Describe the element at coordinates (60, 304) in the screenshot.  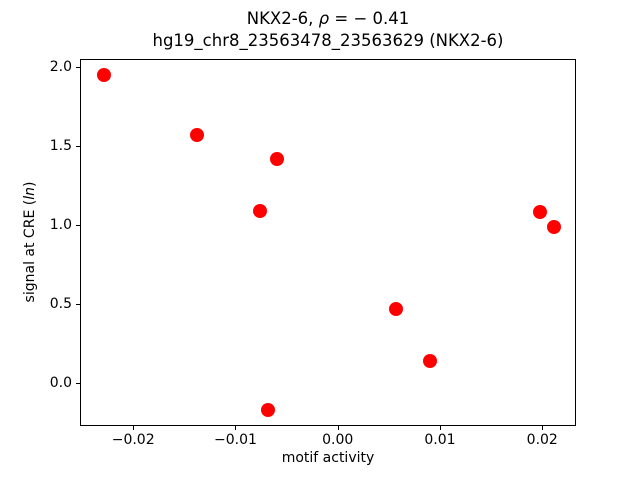
I see `y-tick-label: 0.5` at that location.